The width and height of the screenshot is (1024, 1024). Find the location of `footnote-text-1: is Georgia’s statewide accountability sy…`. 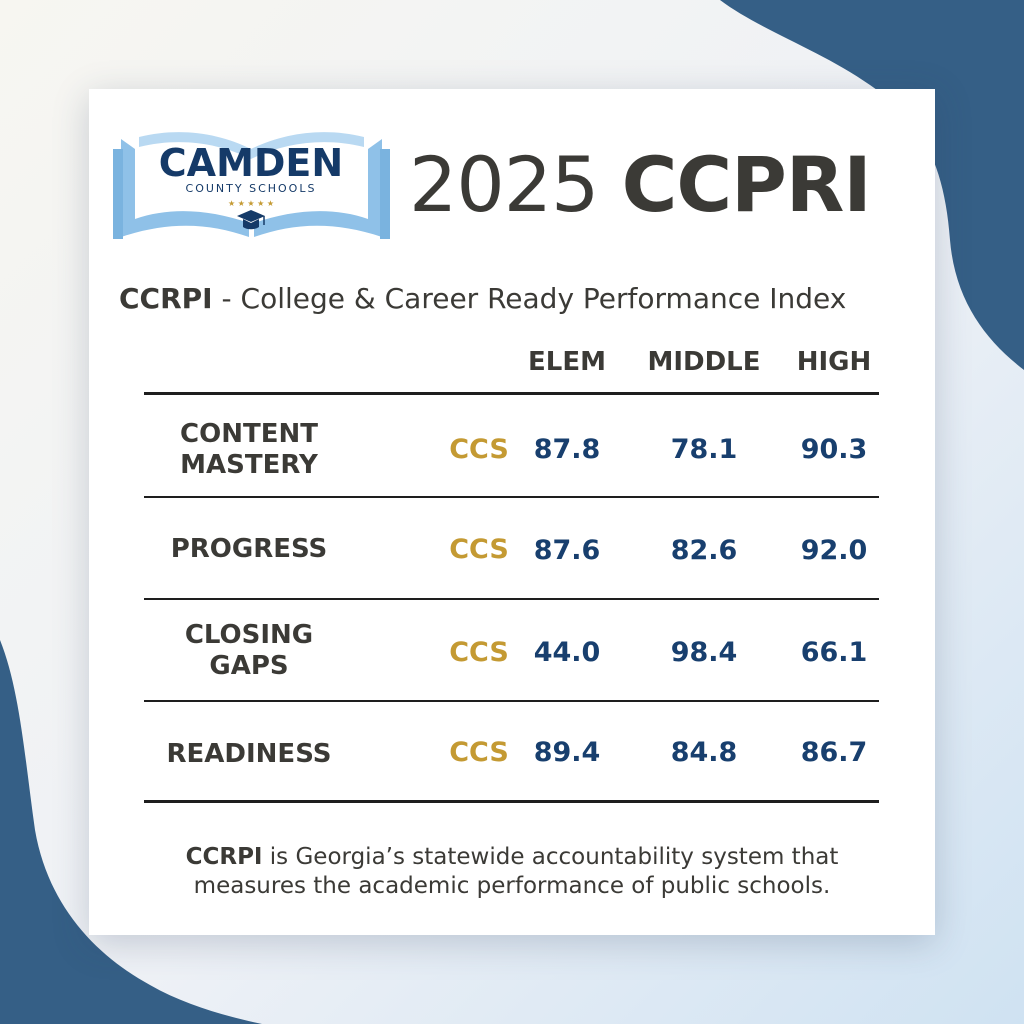

footnote-text-1: is Georgia’s statewide accountability sy… is located at coordinates (550, 857).